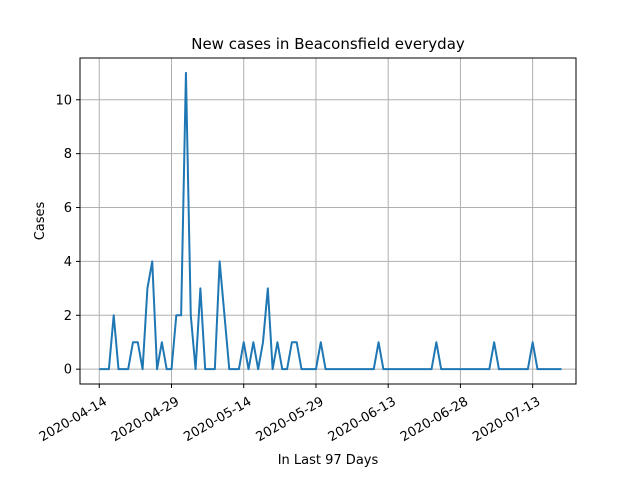 Image resolution: width=640 pixels, height=480 pixels. I want to click on y-tick-label: 10, so click(63, 100).